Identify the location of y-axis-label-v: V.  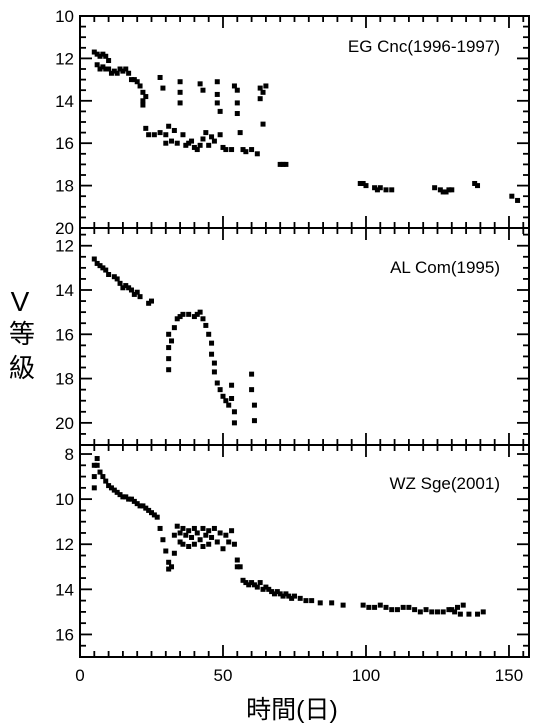
(20, 301).